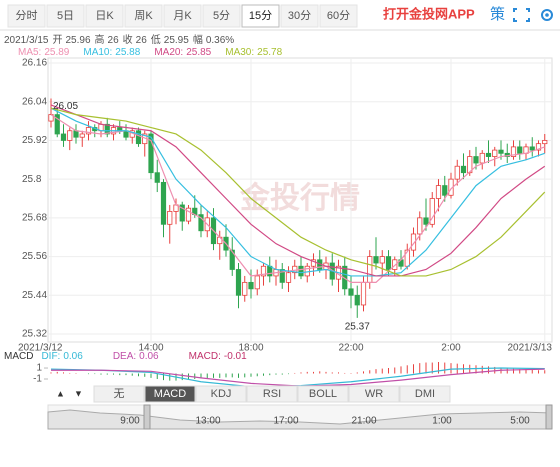 Image resolution: width=560 pixels, height=467 pixels. Describe the element at coordinates (60, 393) in the screenshot. I see `scroll-up: ▲` at that location.